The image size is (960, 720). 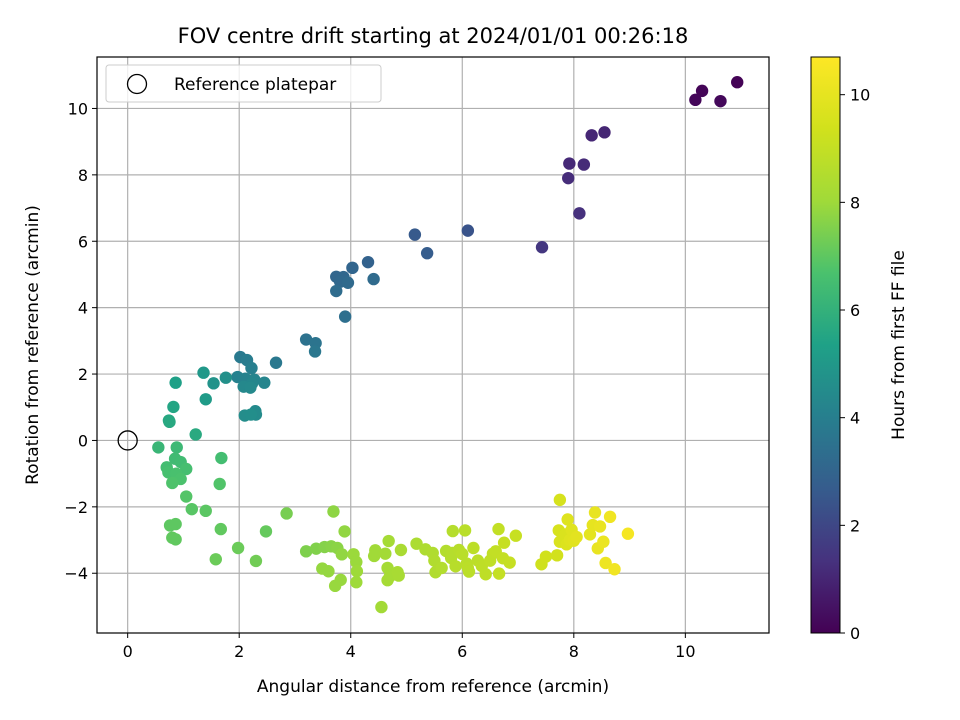 What do you see at coordinates (137, 84) in the screenshot?
I see `legend-marker-icon` at bounding box center [137, 84].